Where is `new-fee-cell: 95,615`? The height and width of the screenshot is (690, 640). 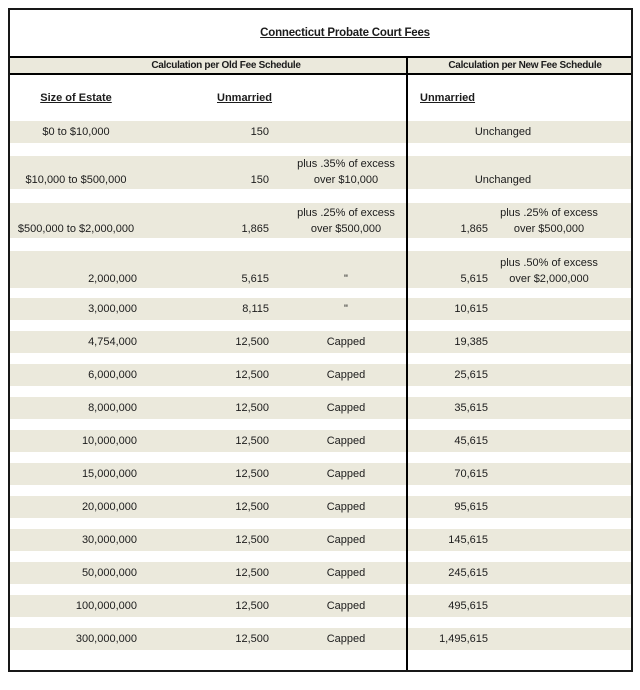
new-fee-cell: 95,615 is located at coordinates (471, 507).